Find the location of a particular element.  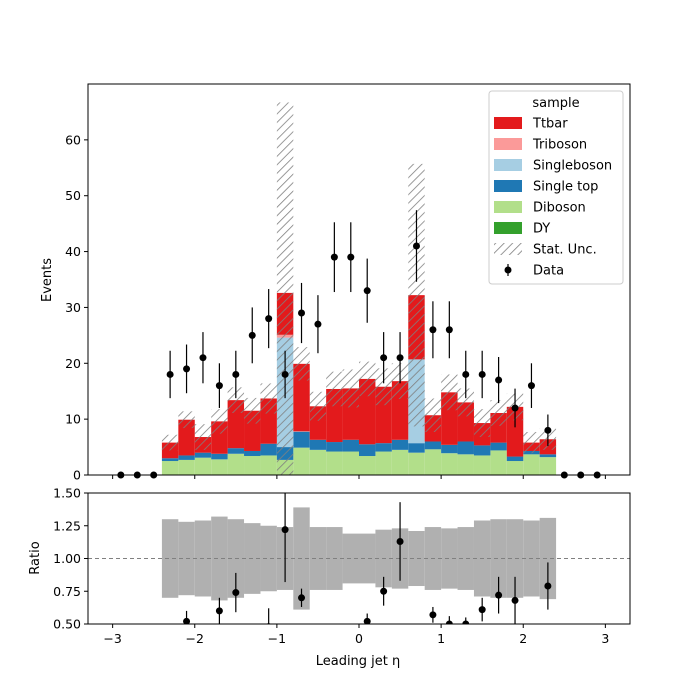

x-axis-label: Leading jet η is located at coordinates (358, 661).